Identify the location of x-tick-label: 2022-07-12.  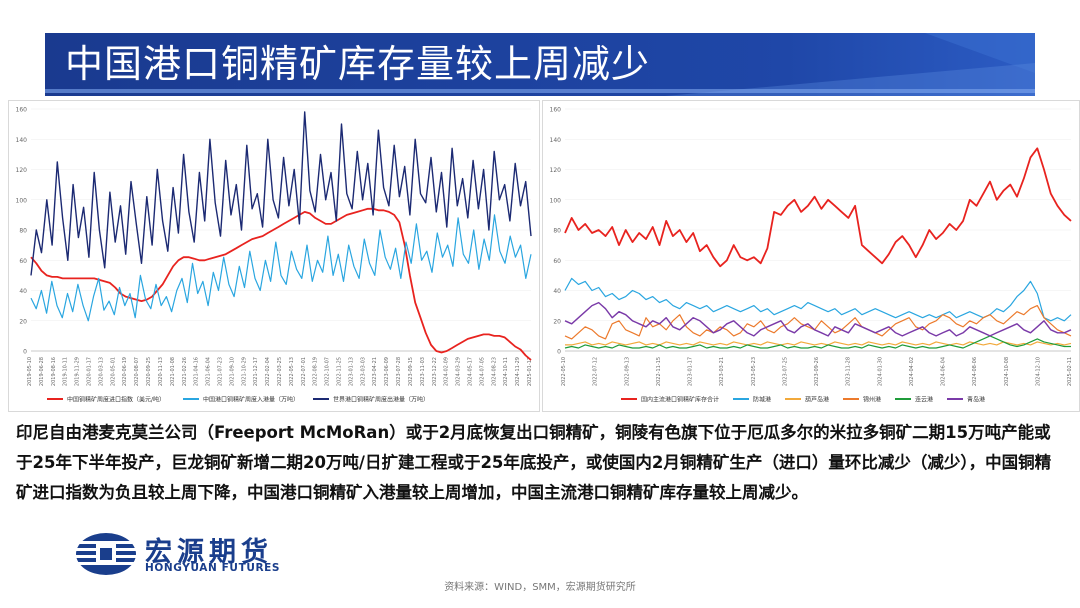
(596, 371).